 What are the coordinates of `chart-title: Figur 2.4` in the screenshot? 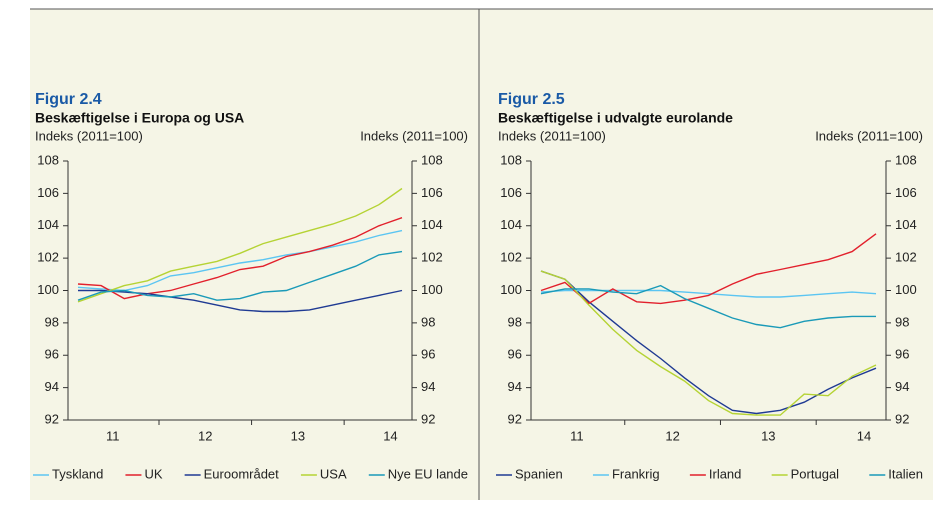 It's located at (68, 99).